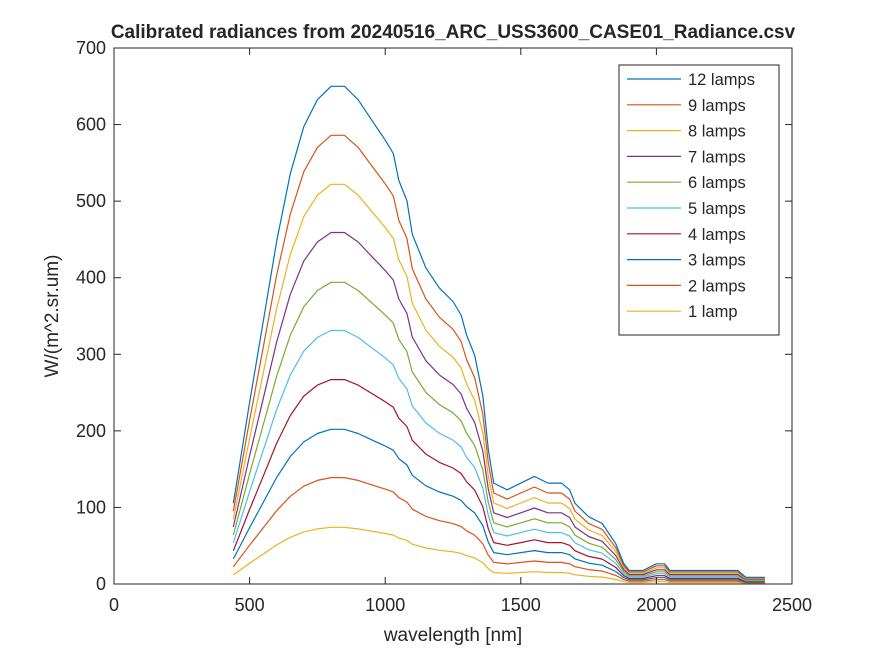 The image size is (875, 661). I want to click on series-line-3-lamps, so click(498, 505).